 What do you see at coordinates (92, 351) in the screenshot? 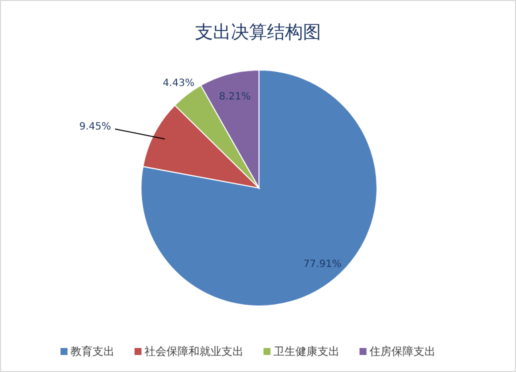
I see `legend-label: 教育支出` at bounding box center [92, 351].